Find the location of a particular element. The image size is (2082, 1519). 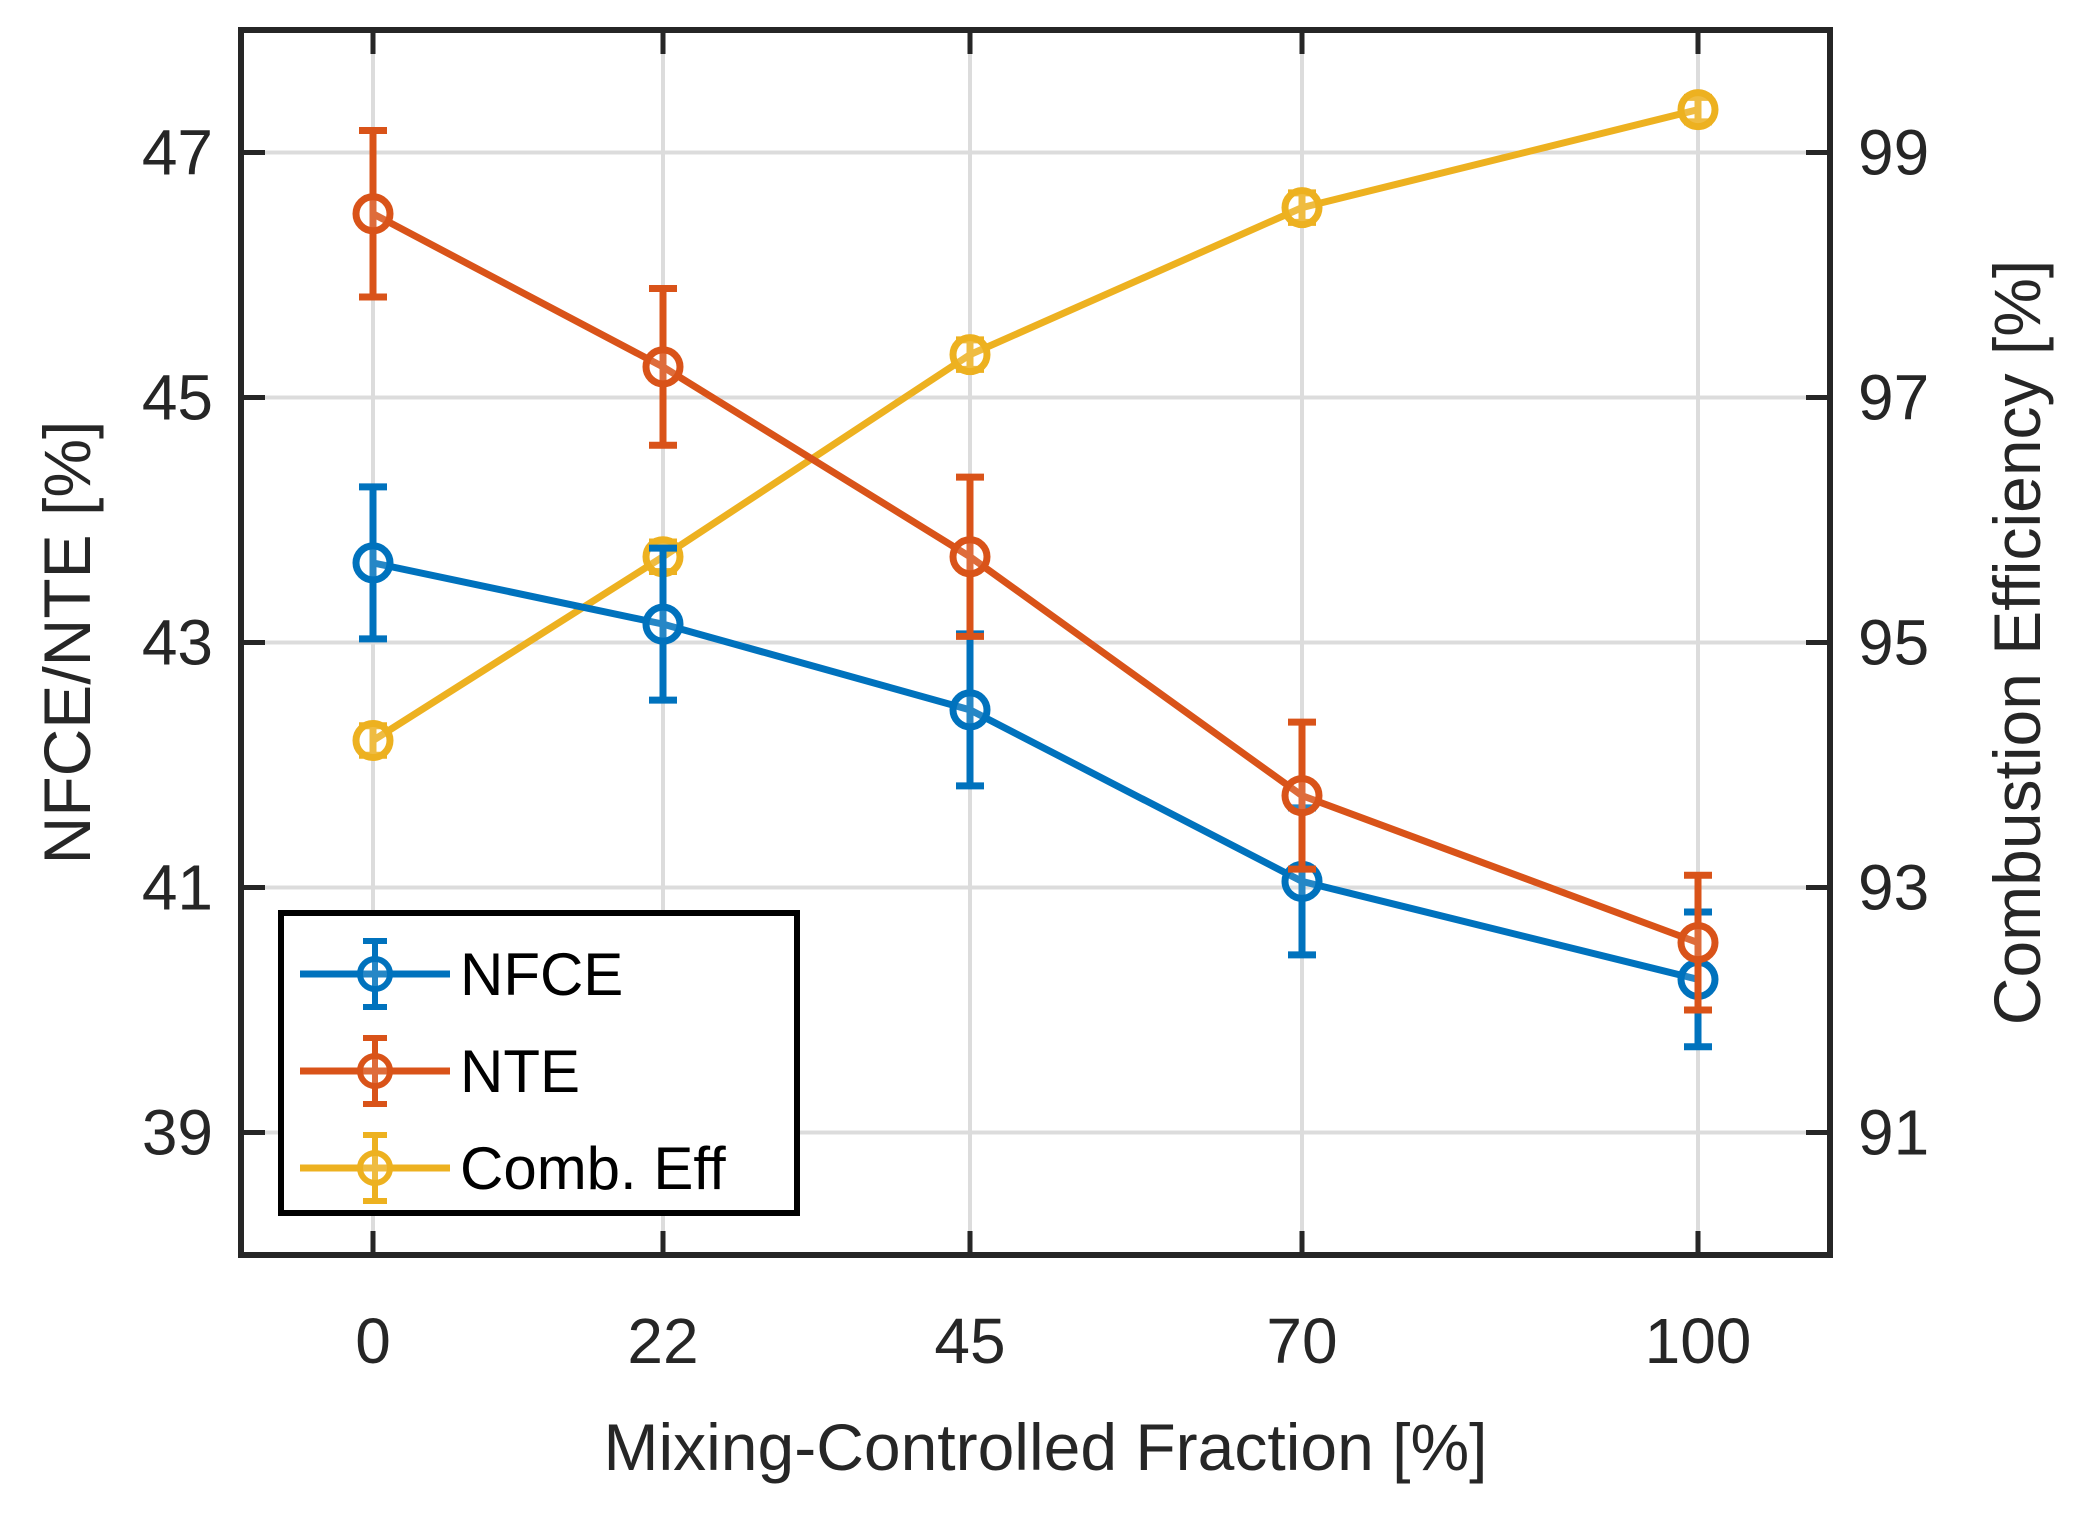

y-axis-label-left: NFCE/NTE [%] is located at coordinates (67, 643).